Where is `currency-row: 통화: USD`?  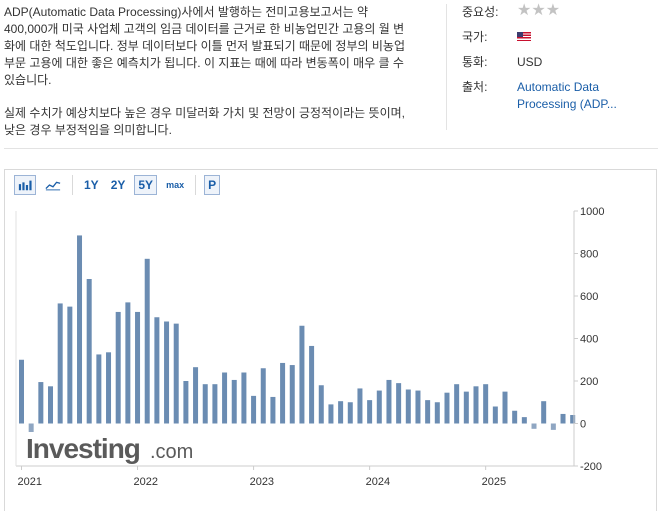
currency-row: 통화: USD is located at coordinates (557, 62).